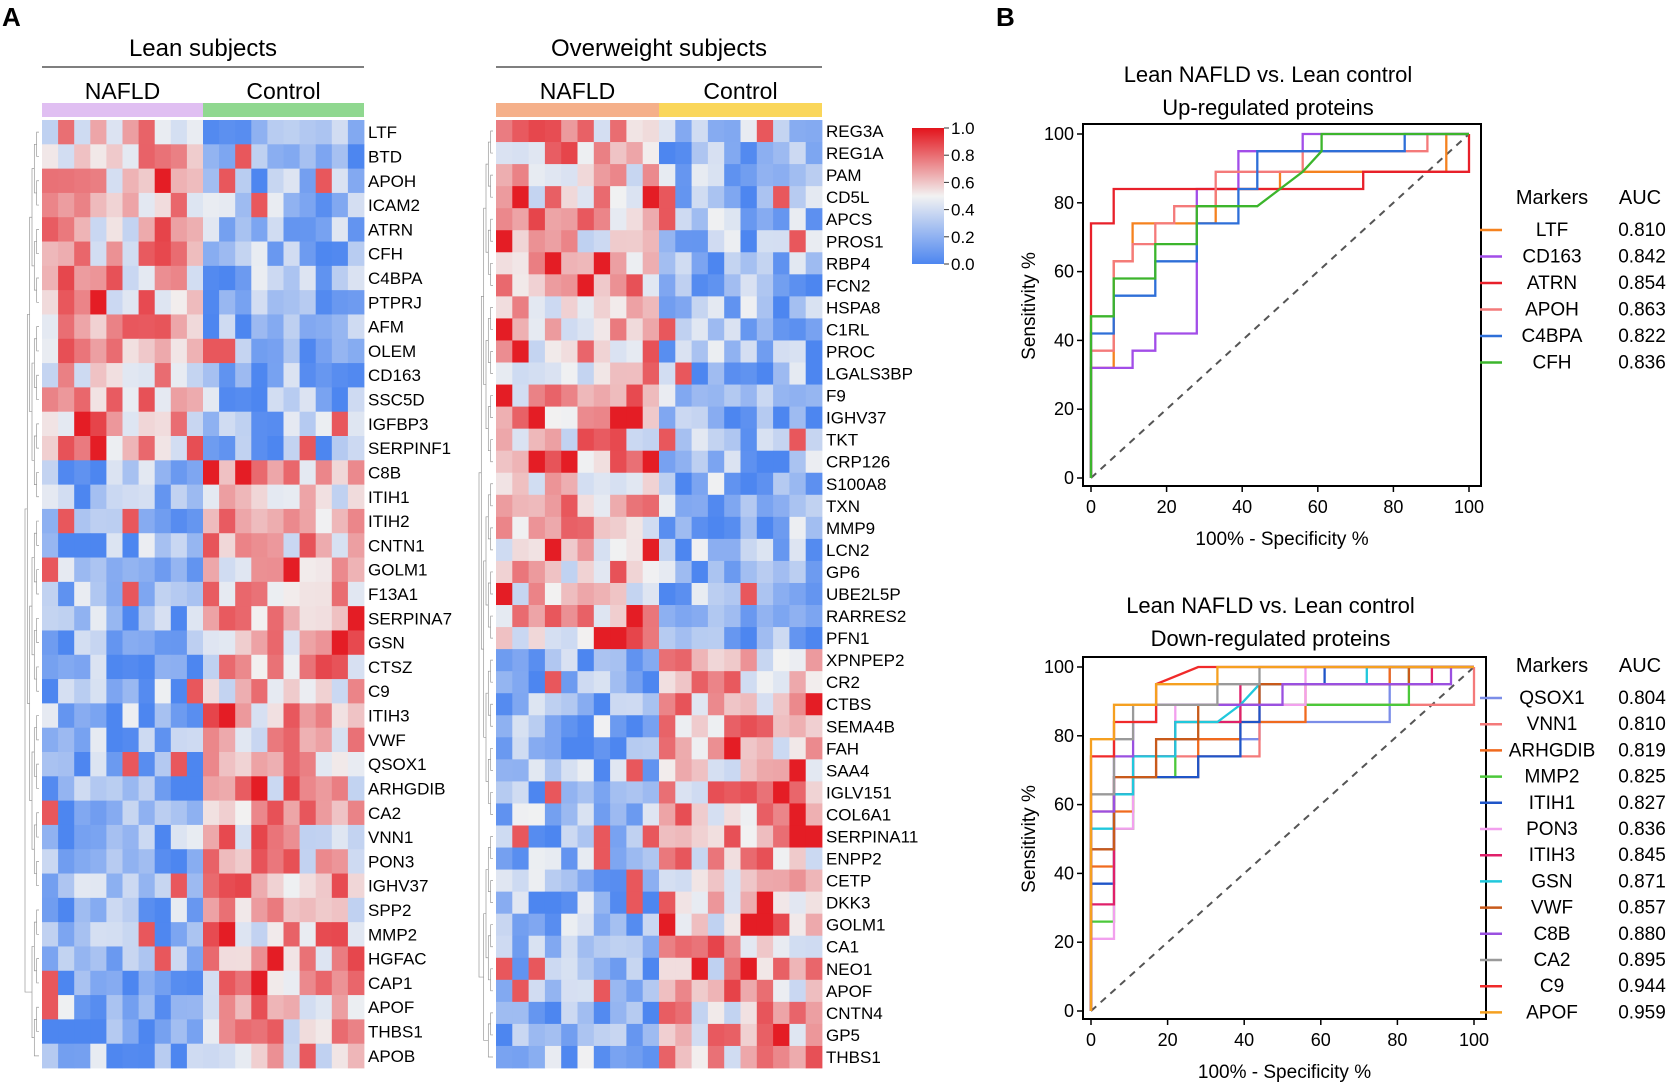 This screenshot has height=1083, width=1680. I want to click on gene-label: COL6A1, so click(858, 815).